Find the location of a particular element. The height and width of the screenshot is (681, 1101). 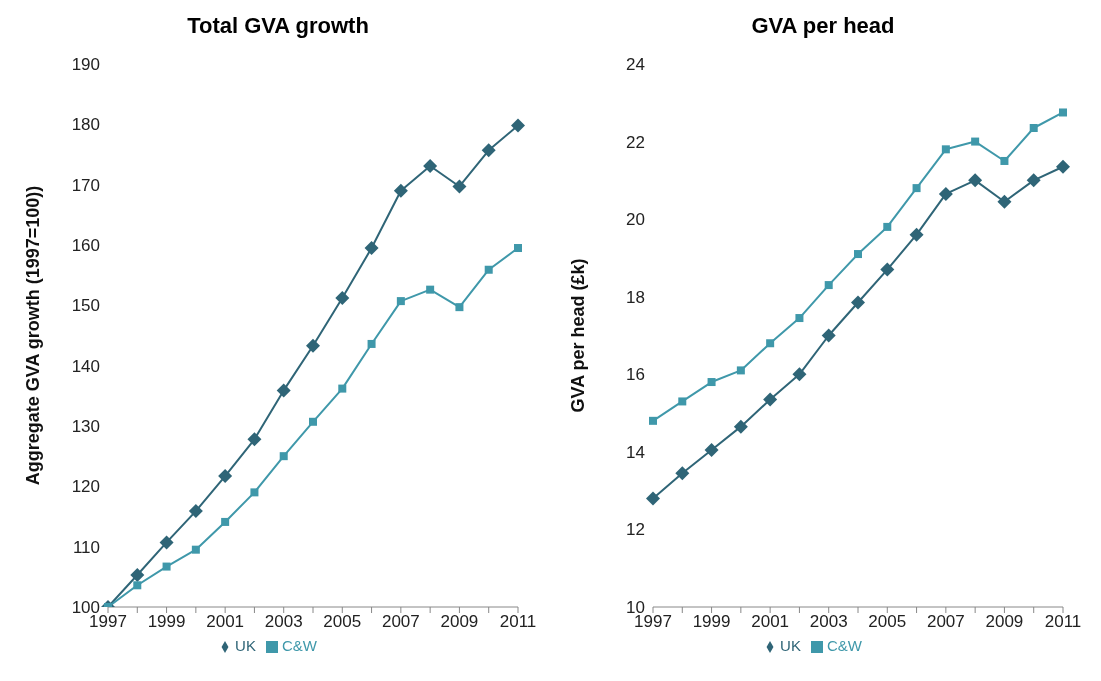

y-tick-label: 16 is located at coordinates (635, 375).